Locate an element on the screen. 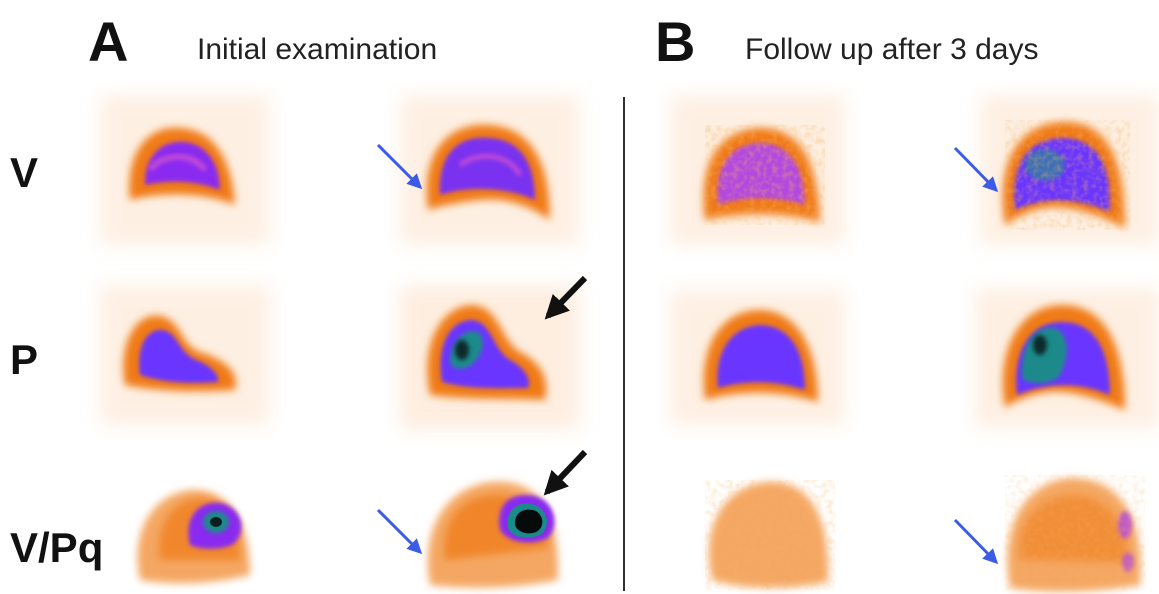 Image resolution: width=1159 pixels, height=594 pixels. scan-a-vpq-left is located at coordinates (193, 536).